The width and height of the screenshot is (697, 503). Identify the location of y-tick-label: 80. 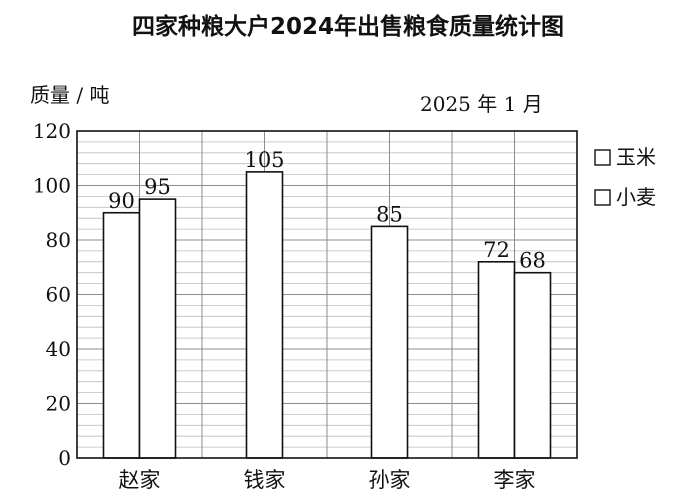
(58, 240).